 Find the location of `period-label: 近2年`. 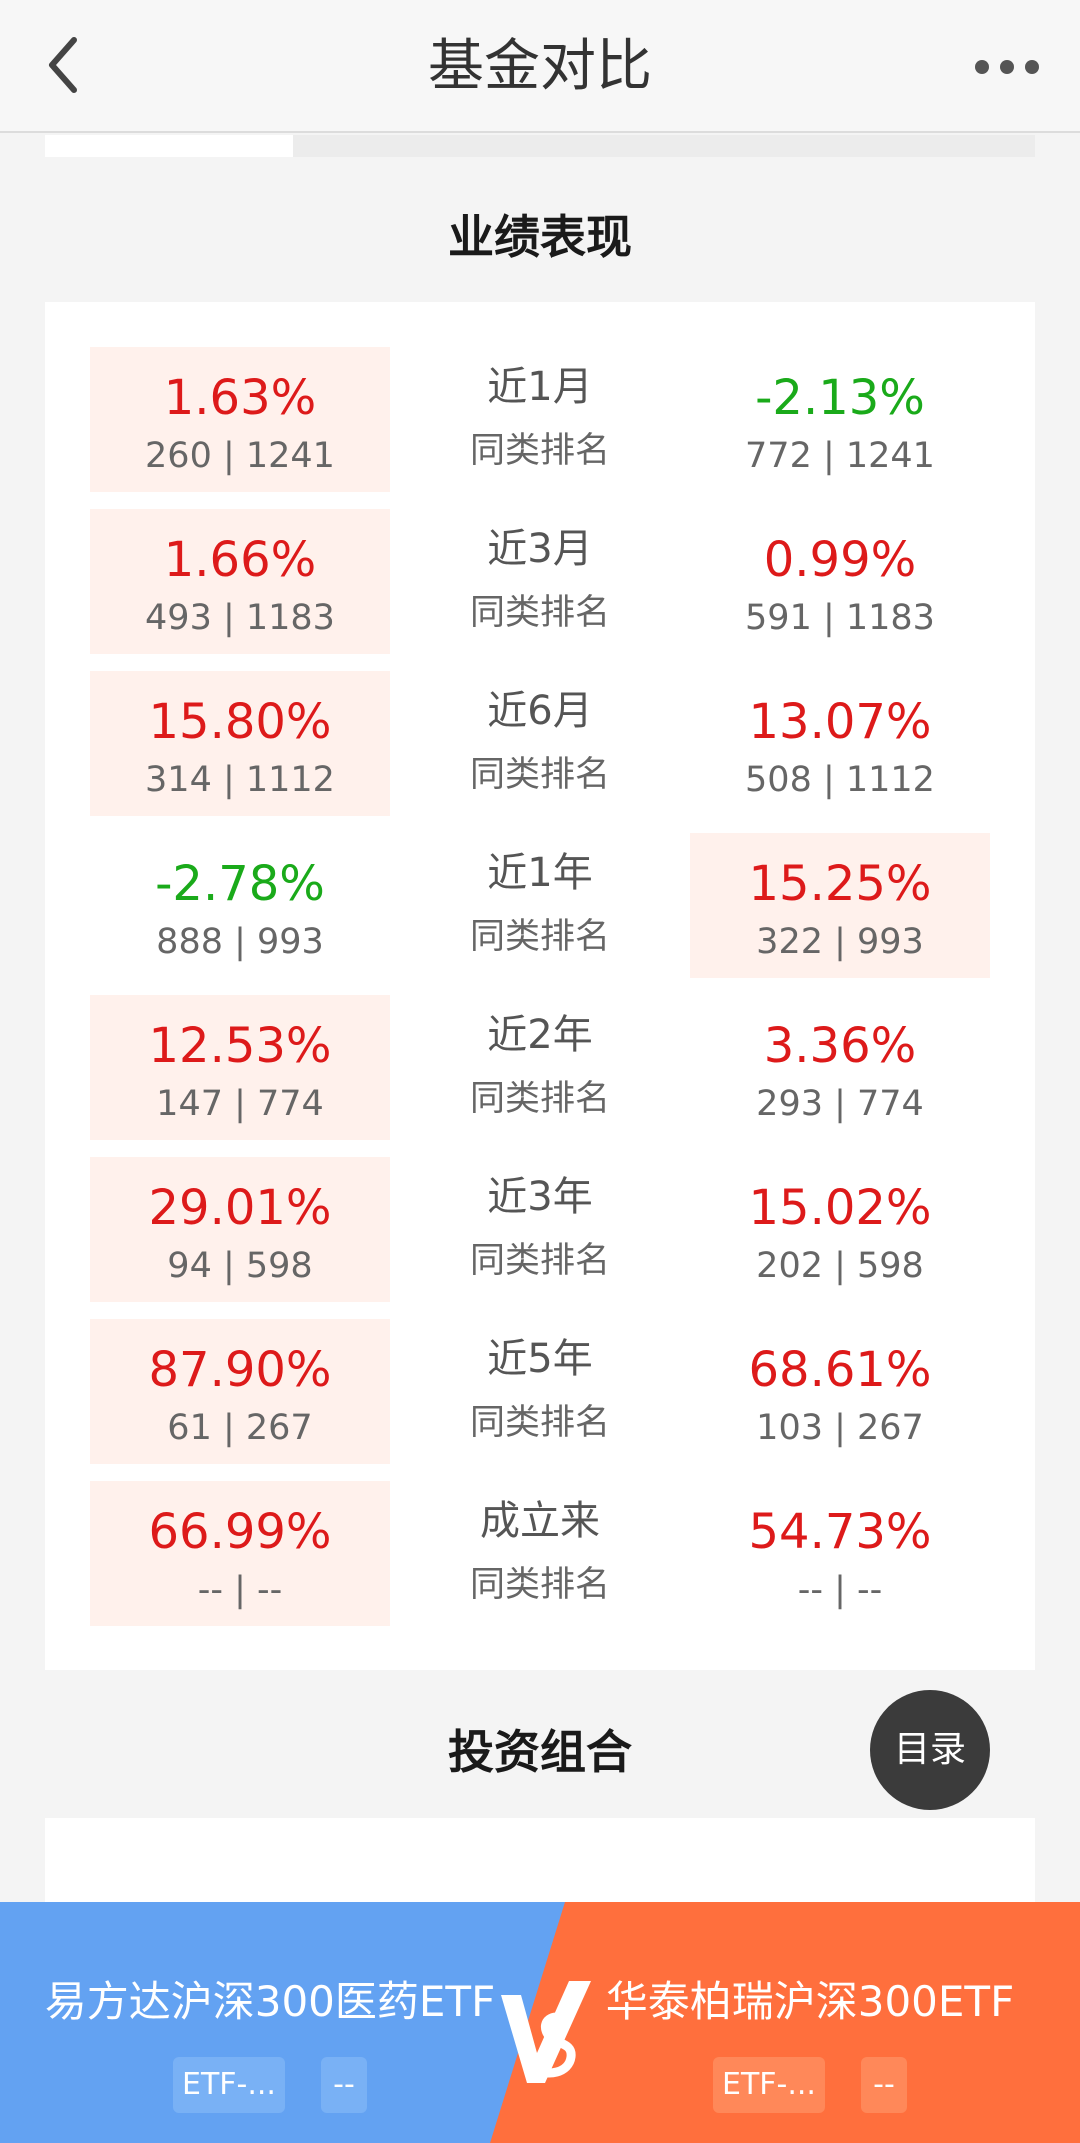

period-label: 近2年 is located at coordinates (540, 1035).